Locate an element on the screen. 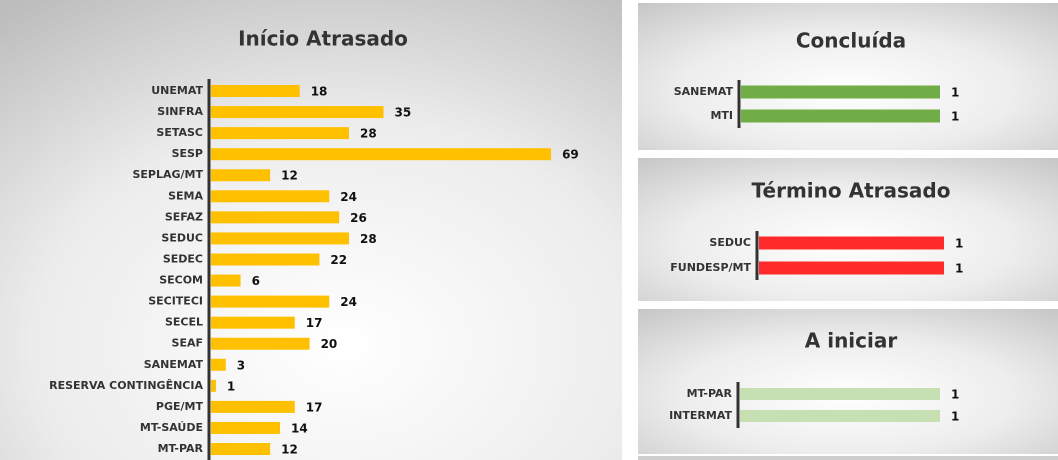 Image resolution: width=1058 pixels, height=460 pixels. data-label: 14 is located at coordinates (299, 428).